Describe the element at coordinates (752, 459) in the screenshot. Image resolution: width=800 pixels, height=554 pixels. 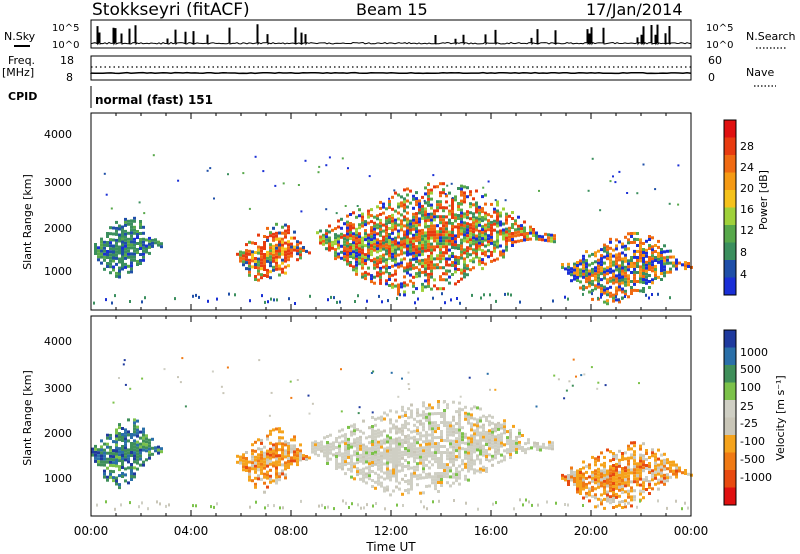
I see `velocity-cbar-tick-neg500: -500` at that location.